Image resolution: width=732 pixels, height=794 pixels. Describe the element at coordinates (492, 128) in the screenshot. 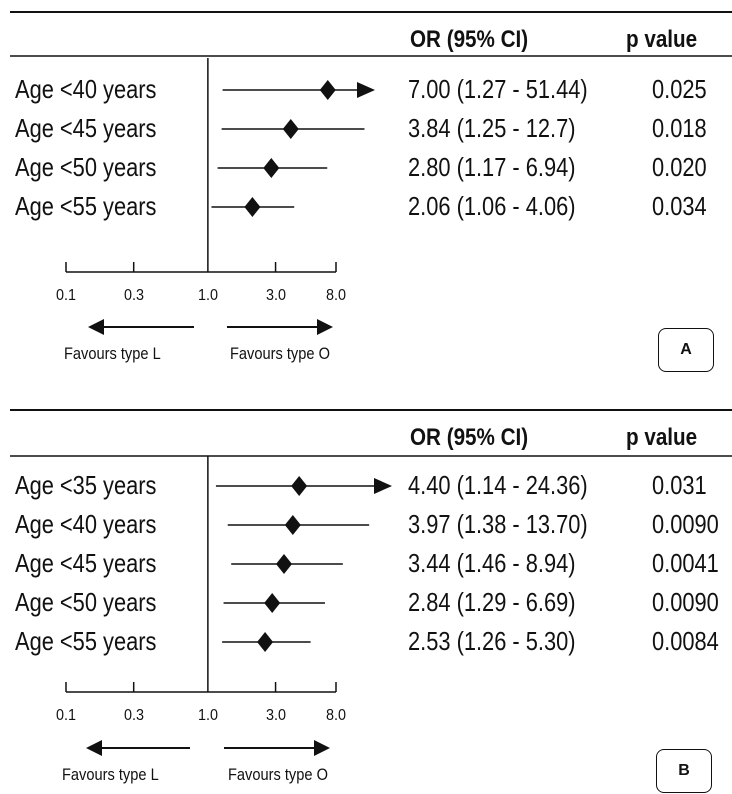

I see `row-or-ci: 3.84 (1.25 - 12.7)` at that location.